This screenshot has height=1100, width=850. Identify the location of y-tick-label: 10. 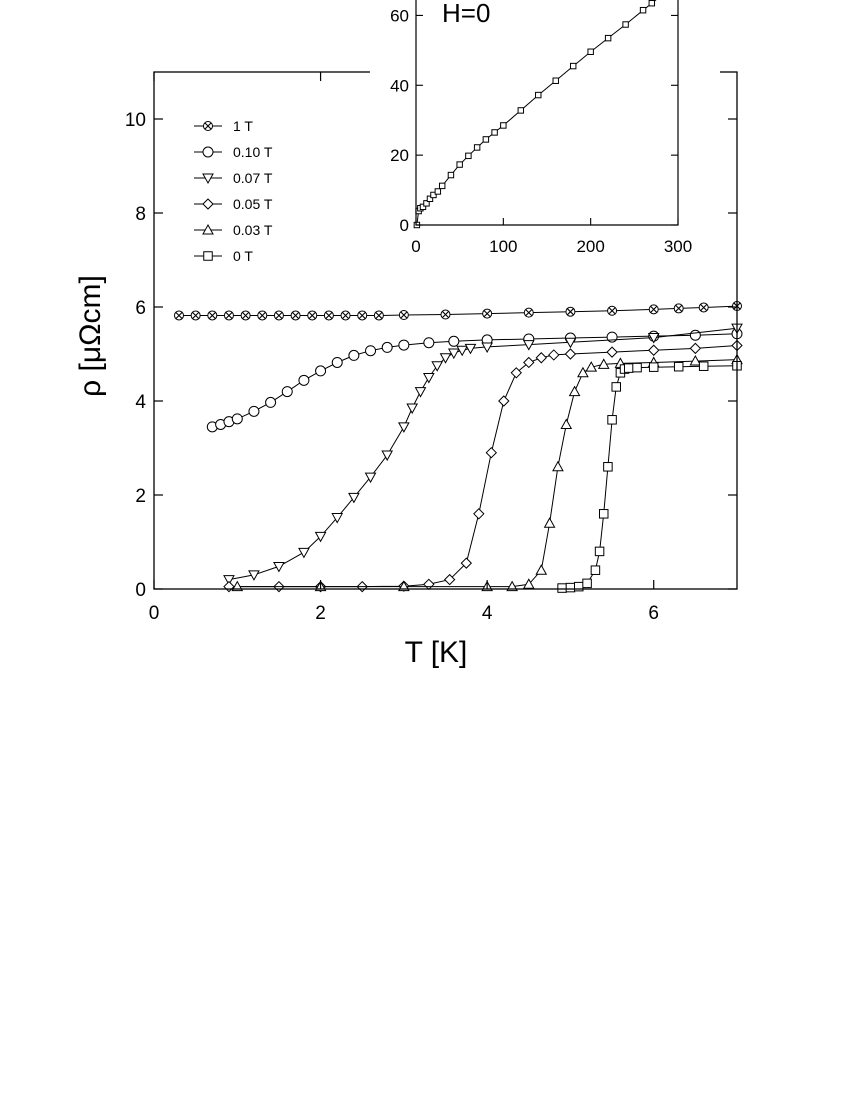
(135, 120).